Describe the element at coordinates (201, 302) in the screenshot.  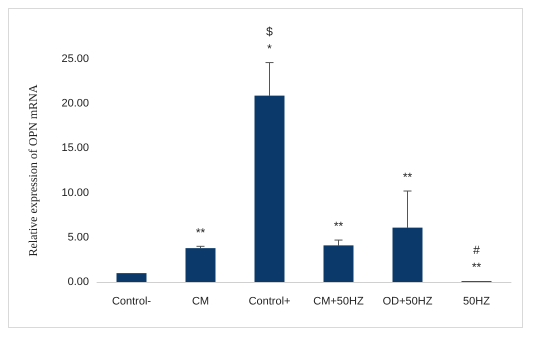
I see `x-tick-label: CM` at that location.